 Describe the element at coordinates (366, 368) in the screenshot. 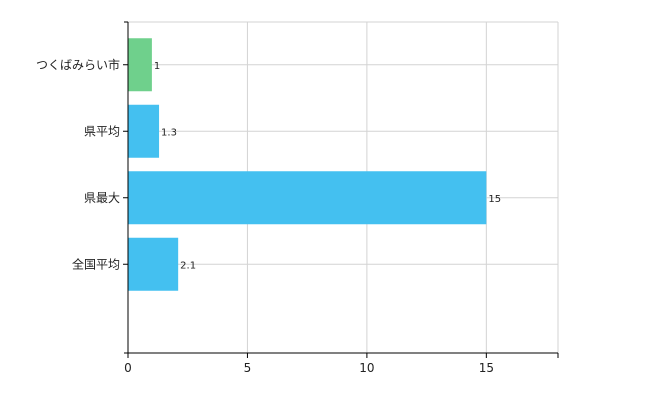

I see `x-tick-label-2: 10` at that location.